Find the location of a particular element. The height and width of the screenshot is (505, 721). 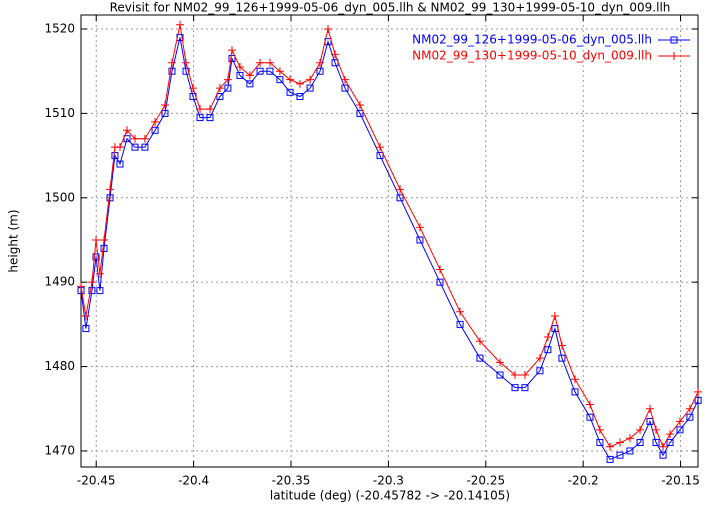

y-tick-label: 1520 is located at coordinates (59, 29).